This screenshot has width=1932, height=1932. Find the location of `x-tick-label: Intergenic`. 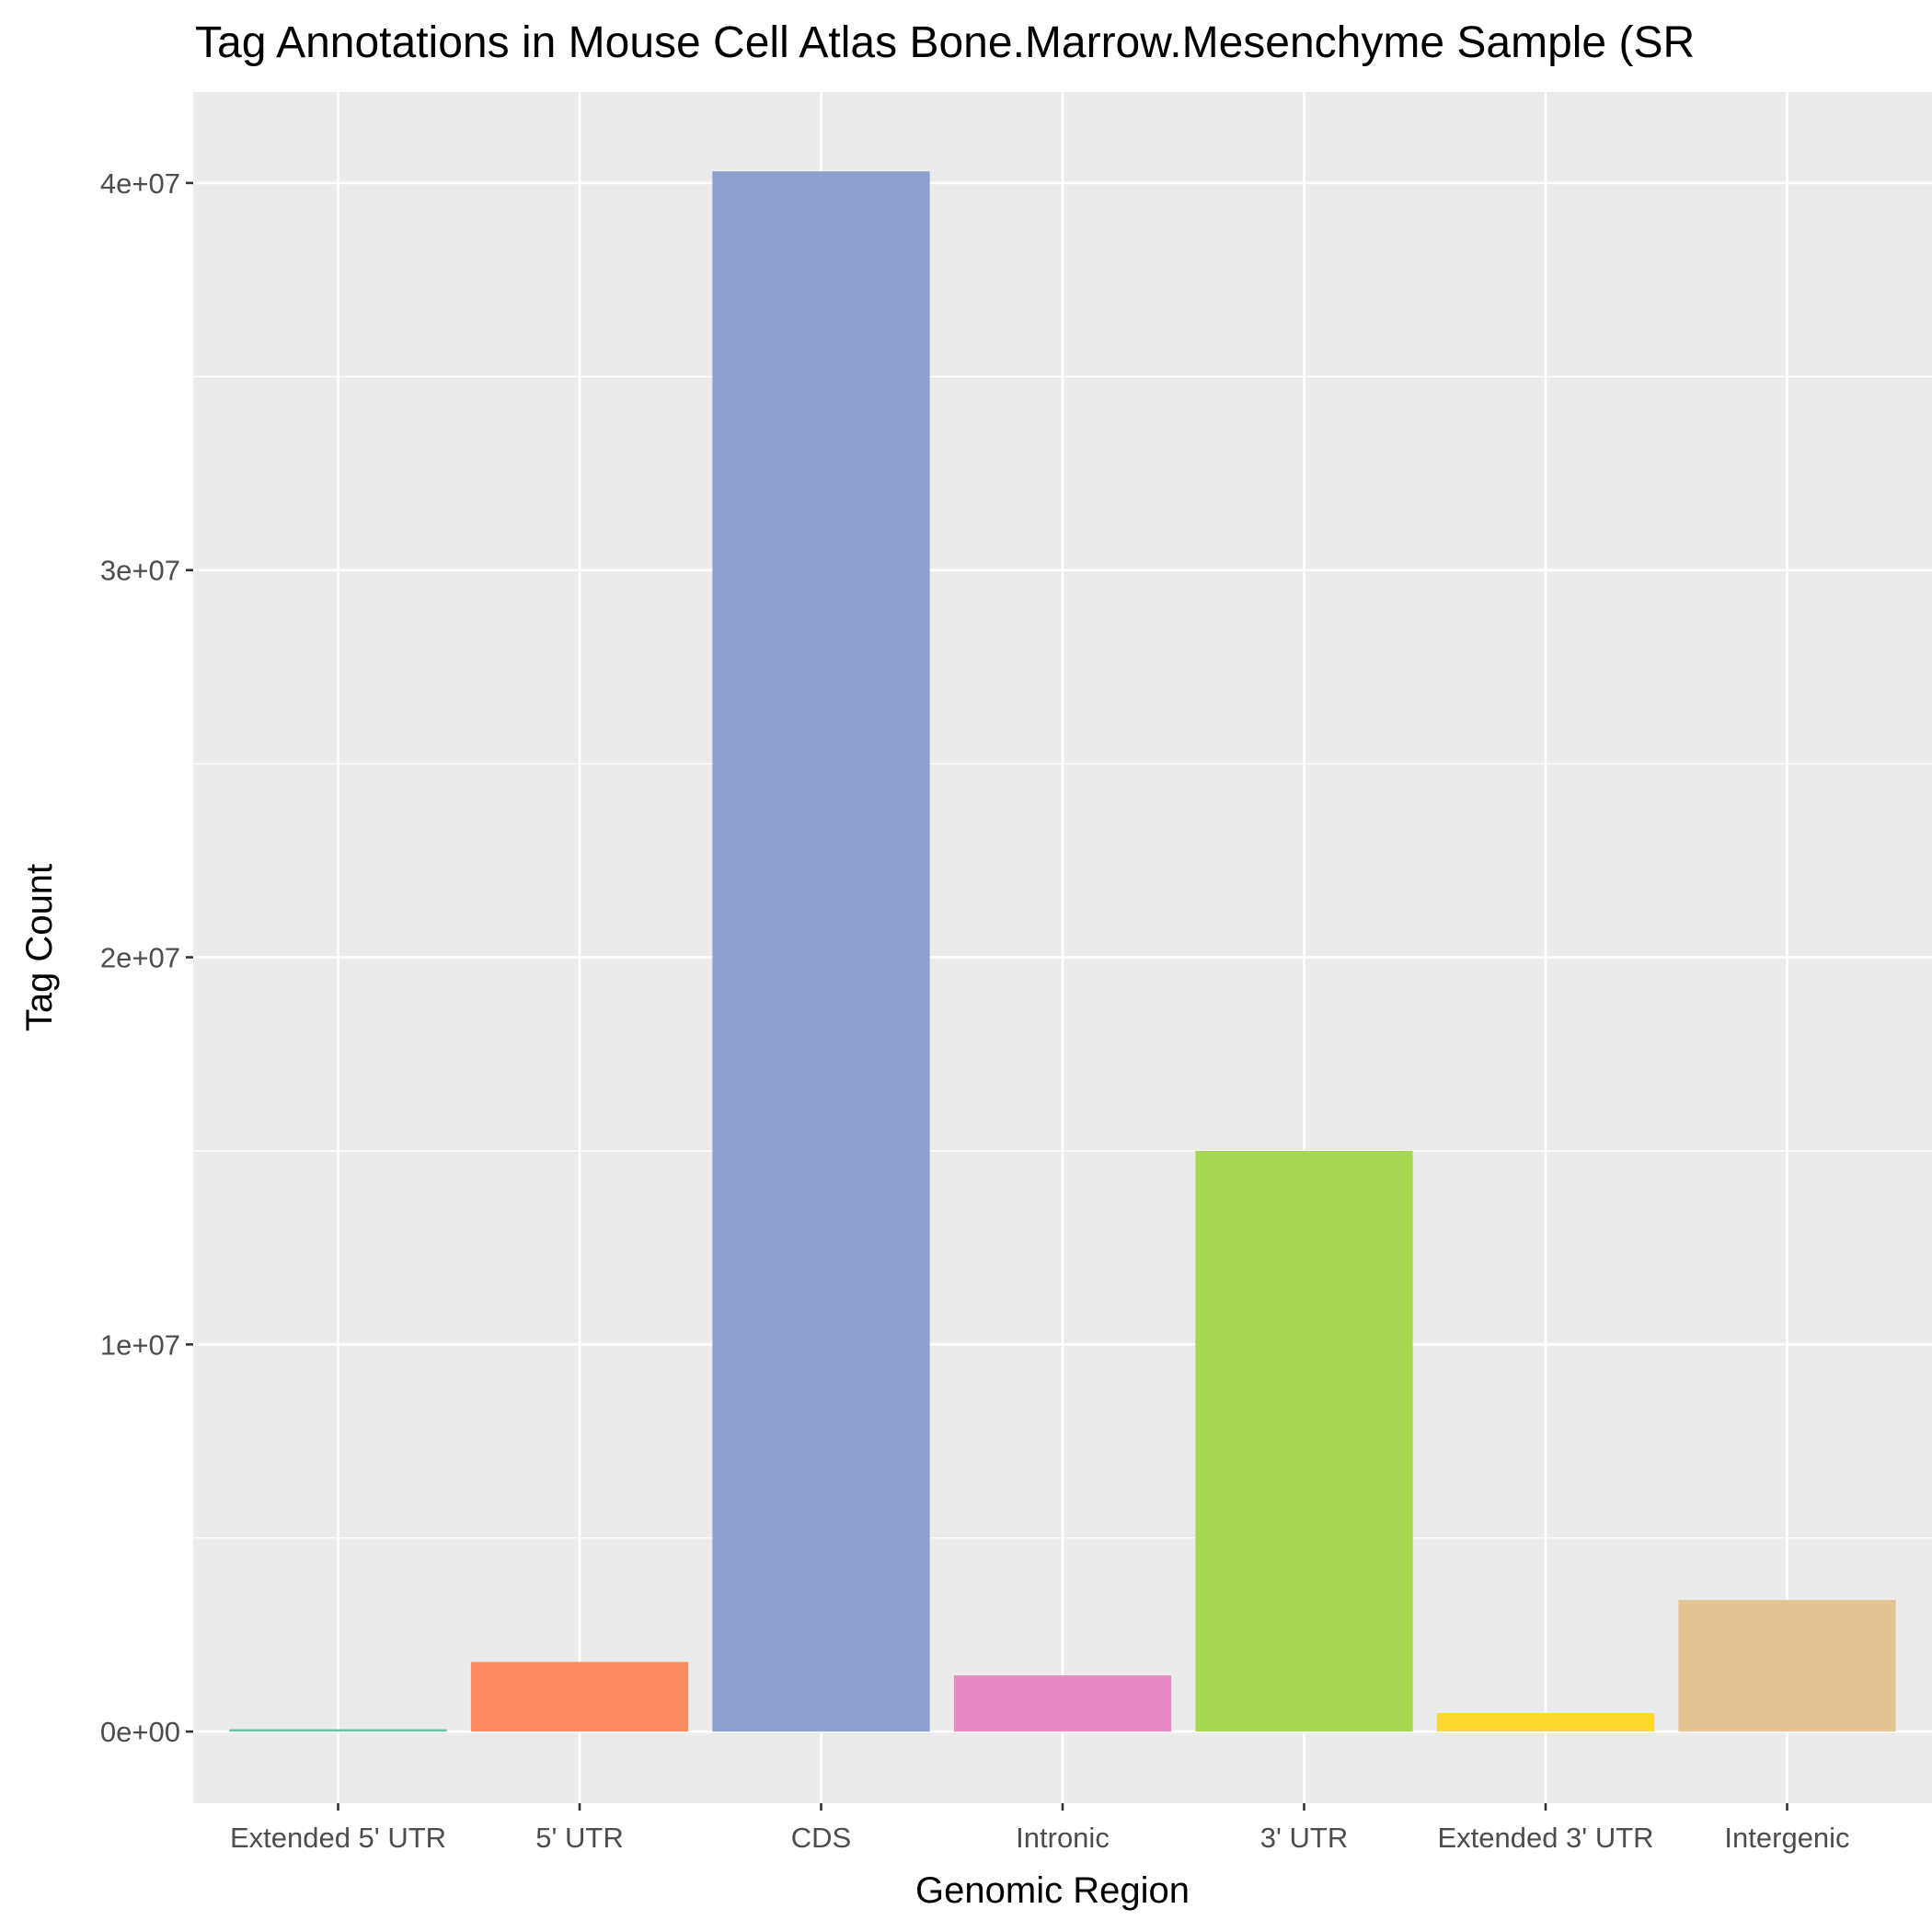

x-tick-label: Intergenic is located at coordinates (1786, 1838).